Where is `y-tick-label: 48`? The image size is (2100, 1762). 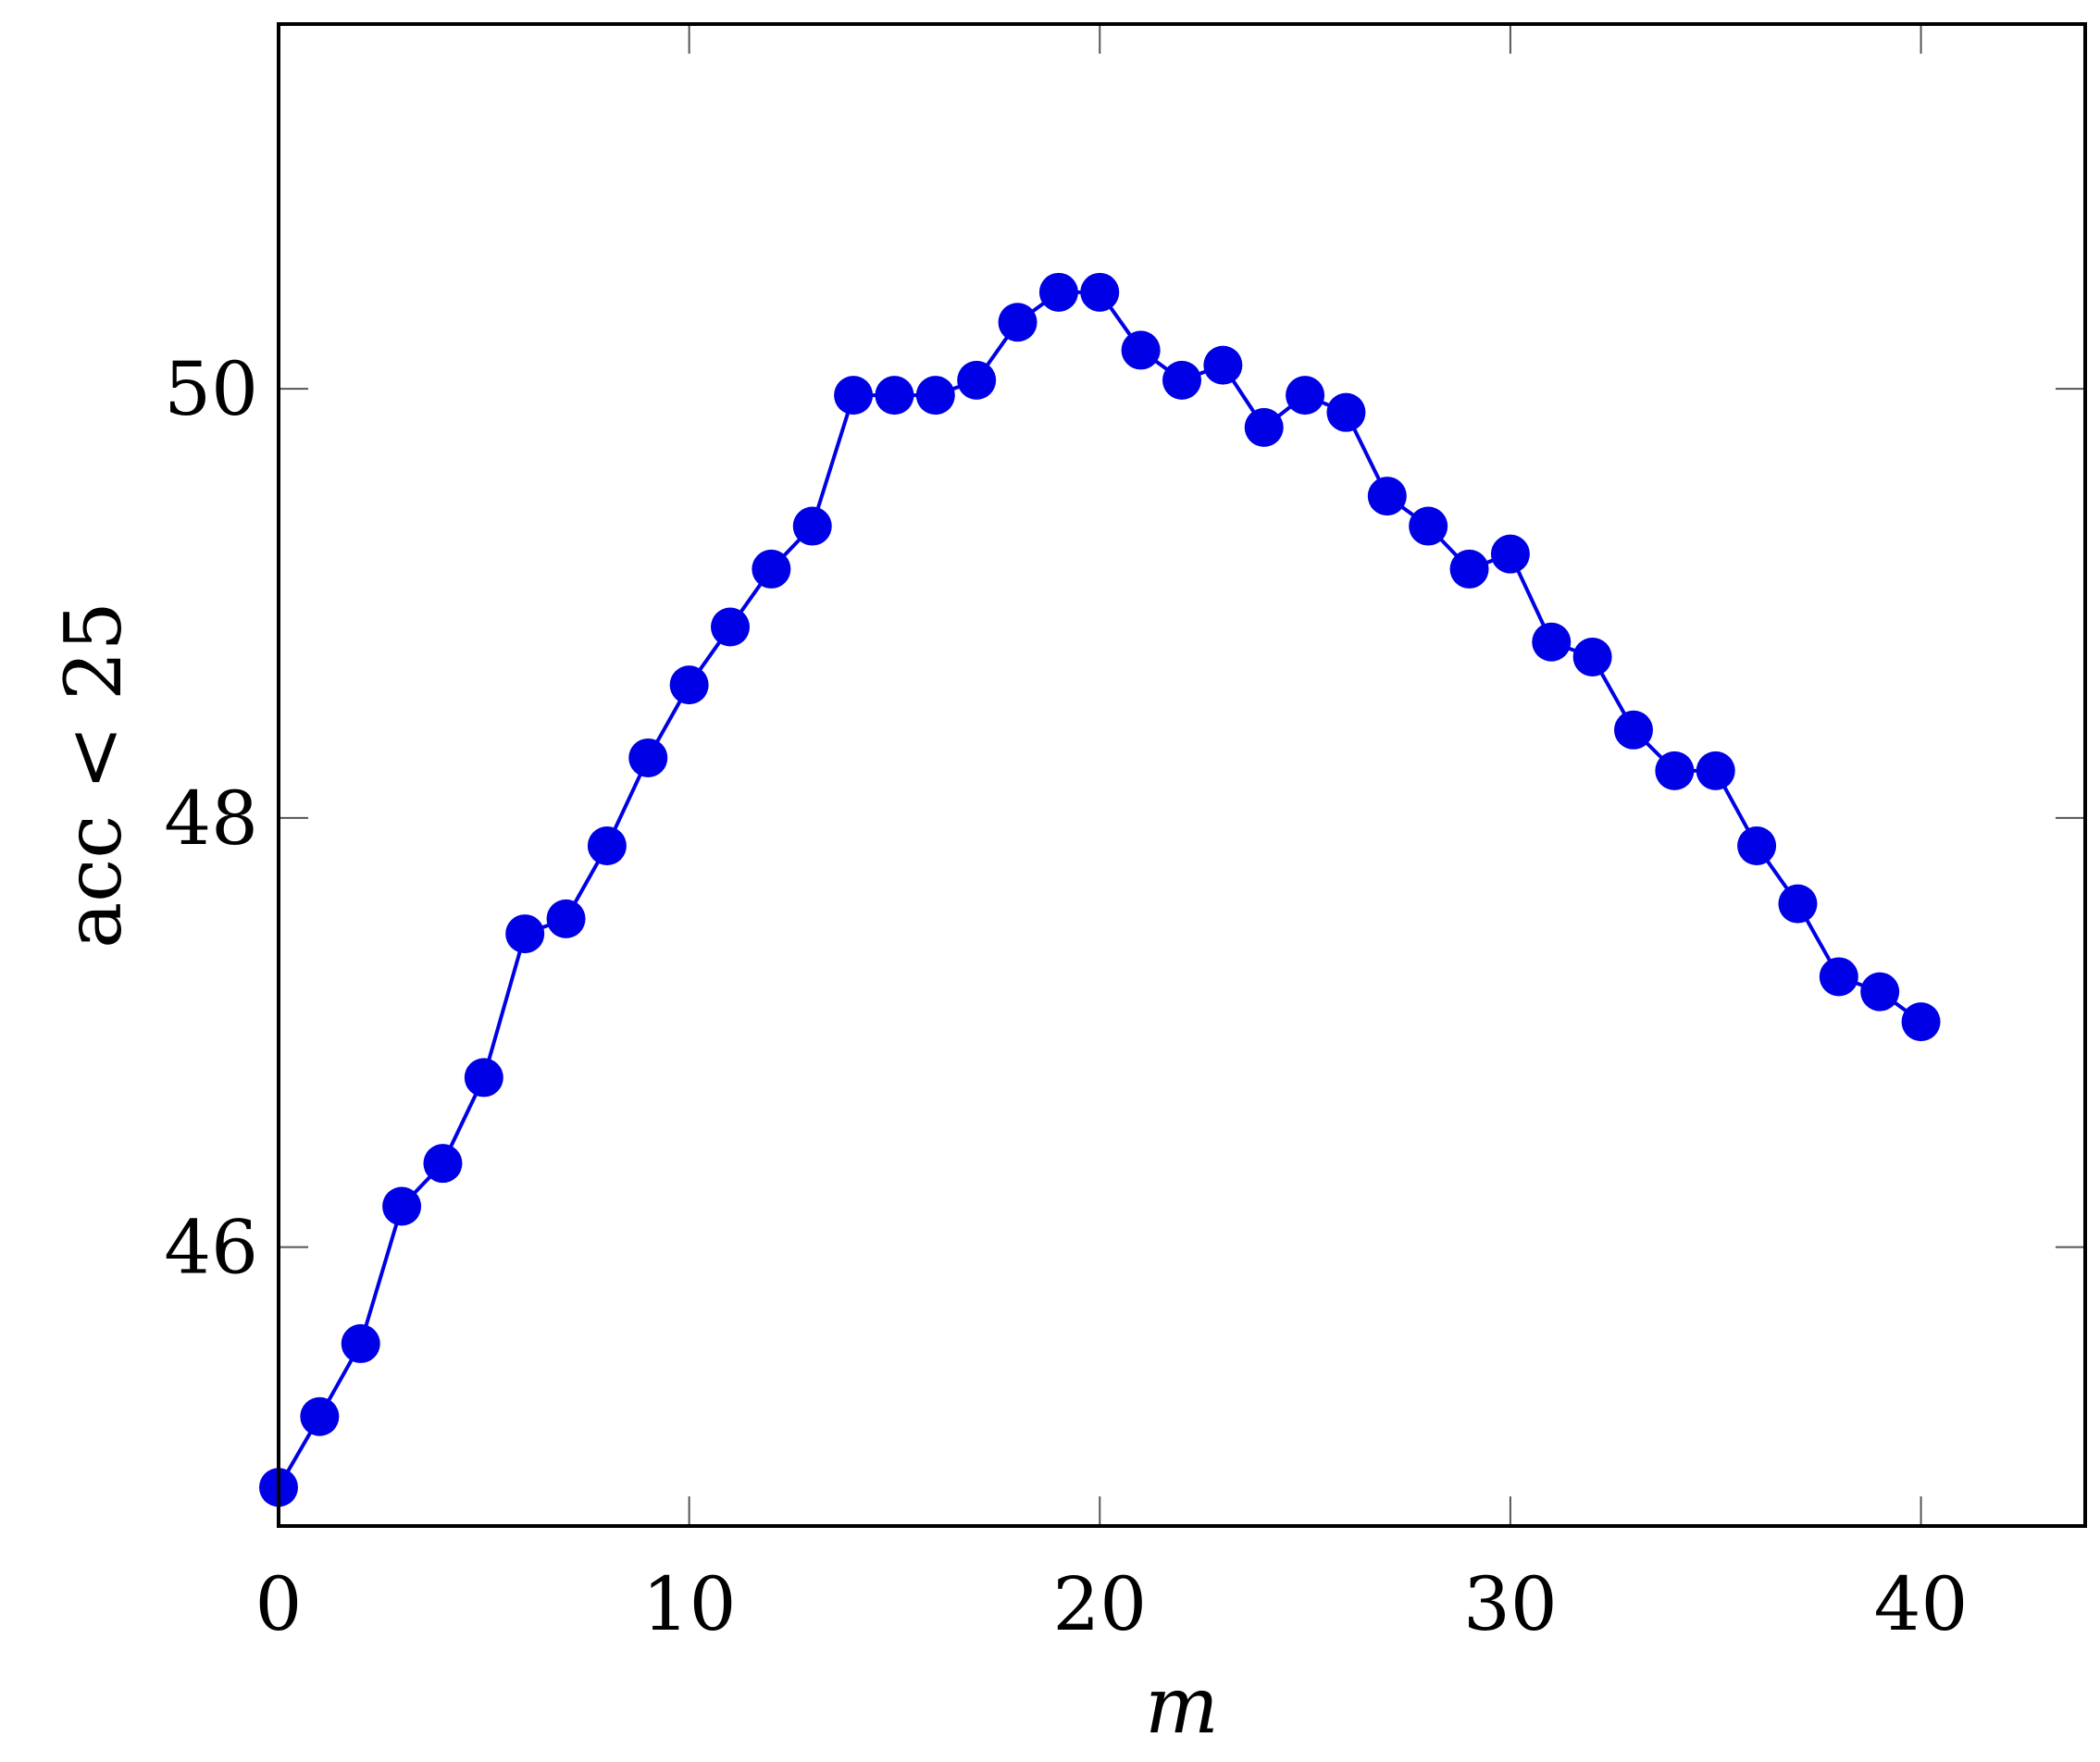 y-tick-label: 48 is located at coordinates (211, 819).